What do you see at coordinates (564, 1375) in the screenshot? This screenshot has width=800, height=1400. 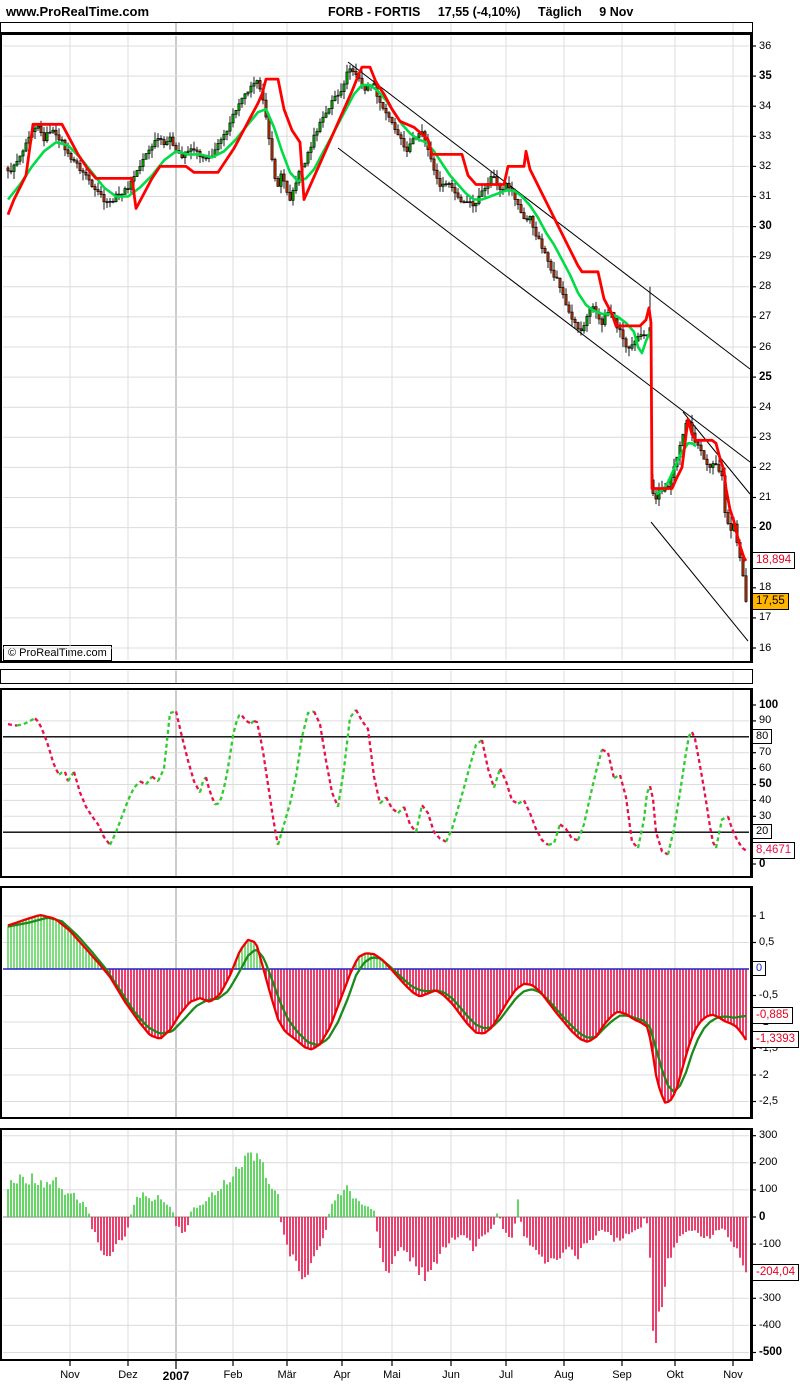 I see `time-axis-label: Aug` at bounding box center [564, 1375].